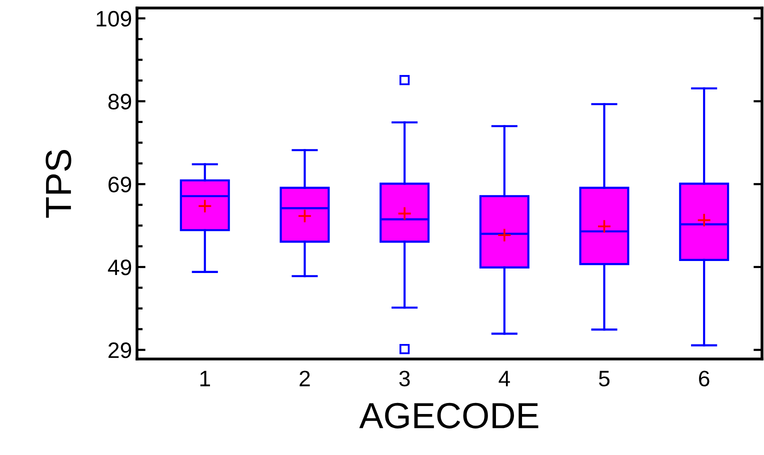 Image resolution: width=764 pixels, height=455 pixels. What do you see at coordinates (448, 415) in the screenshot?
I see `x-axis-title: AGECODE` at bounding box center [448, 415].